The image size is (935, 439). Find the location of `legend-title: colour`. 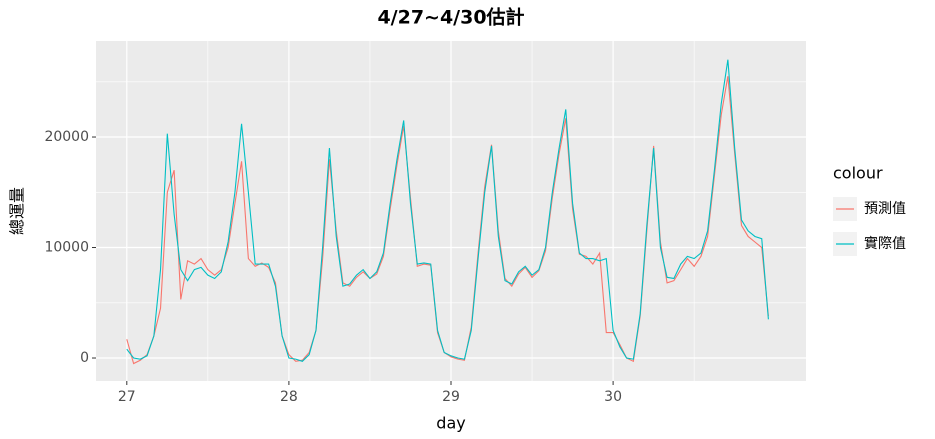

legend-title: colour is located at coordinates (858, 173).